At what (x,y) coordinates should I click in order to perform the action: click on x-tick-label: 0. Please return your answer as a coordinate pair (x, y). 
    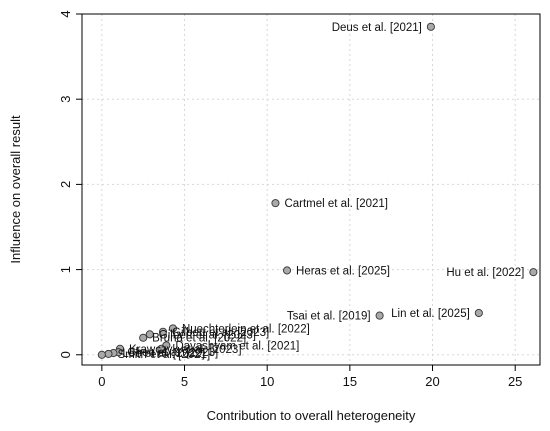
    Looking at the image, I should click on (101, 381).